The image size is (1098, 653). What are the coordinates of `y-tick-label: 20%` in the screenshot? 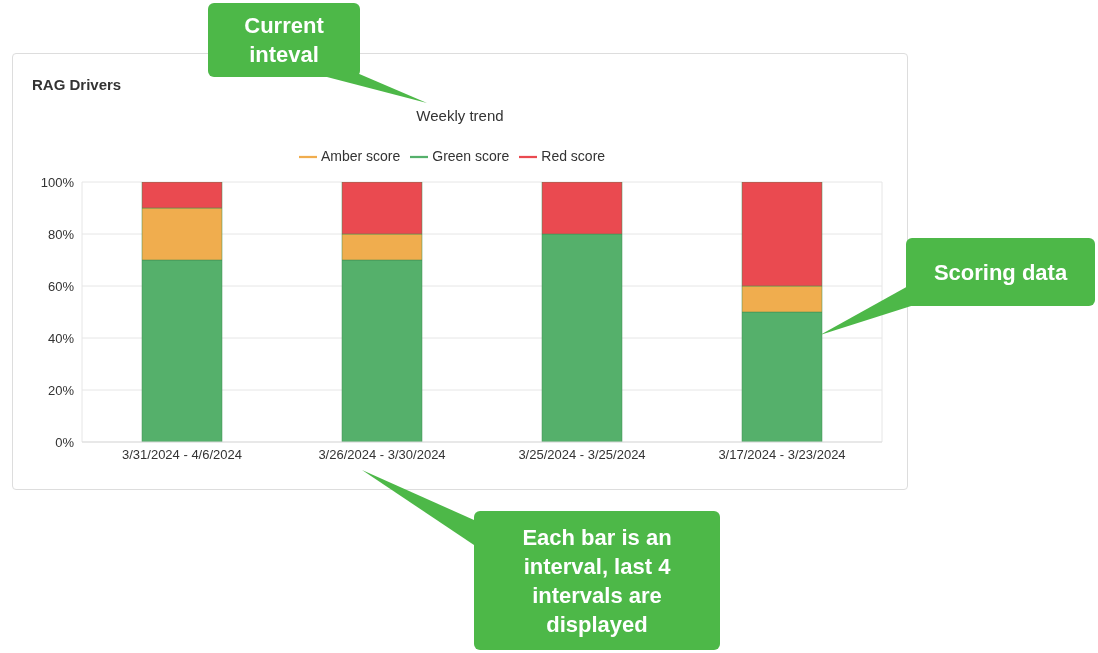 It's located at (61, 390).